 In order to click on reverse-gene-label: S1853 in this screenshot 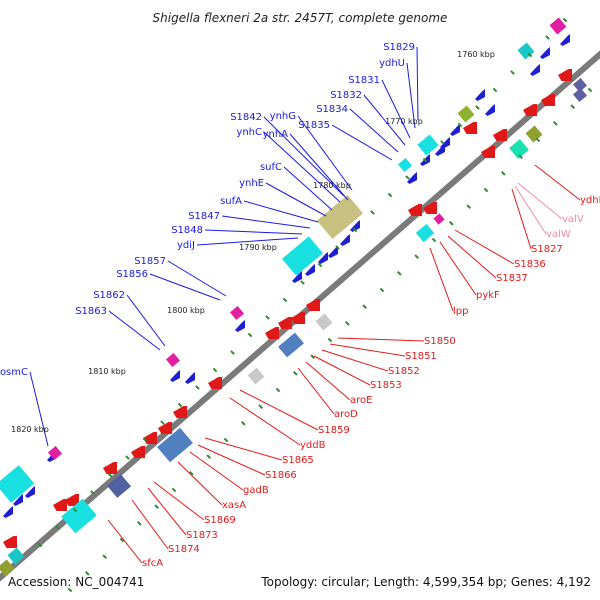, I will do `click(386, 385)`.